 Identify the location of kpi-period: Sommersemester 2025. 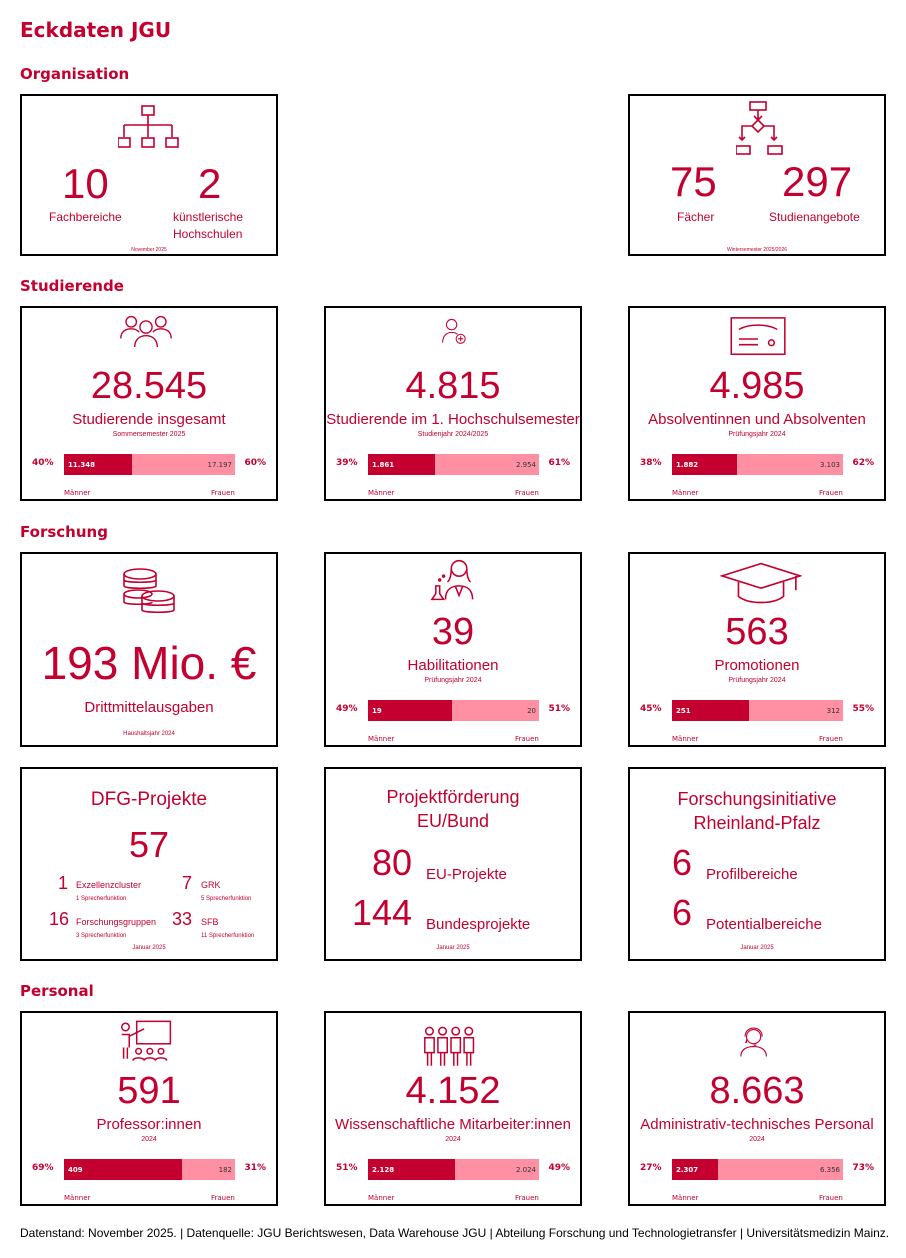
(149, 434).